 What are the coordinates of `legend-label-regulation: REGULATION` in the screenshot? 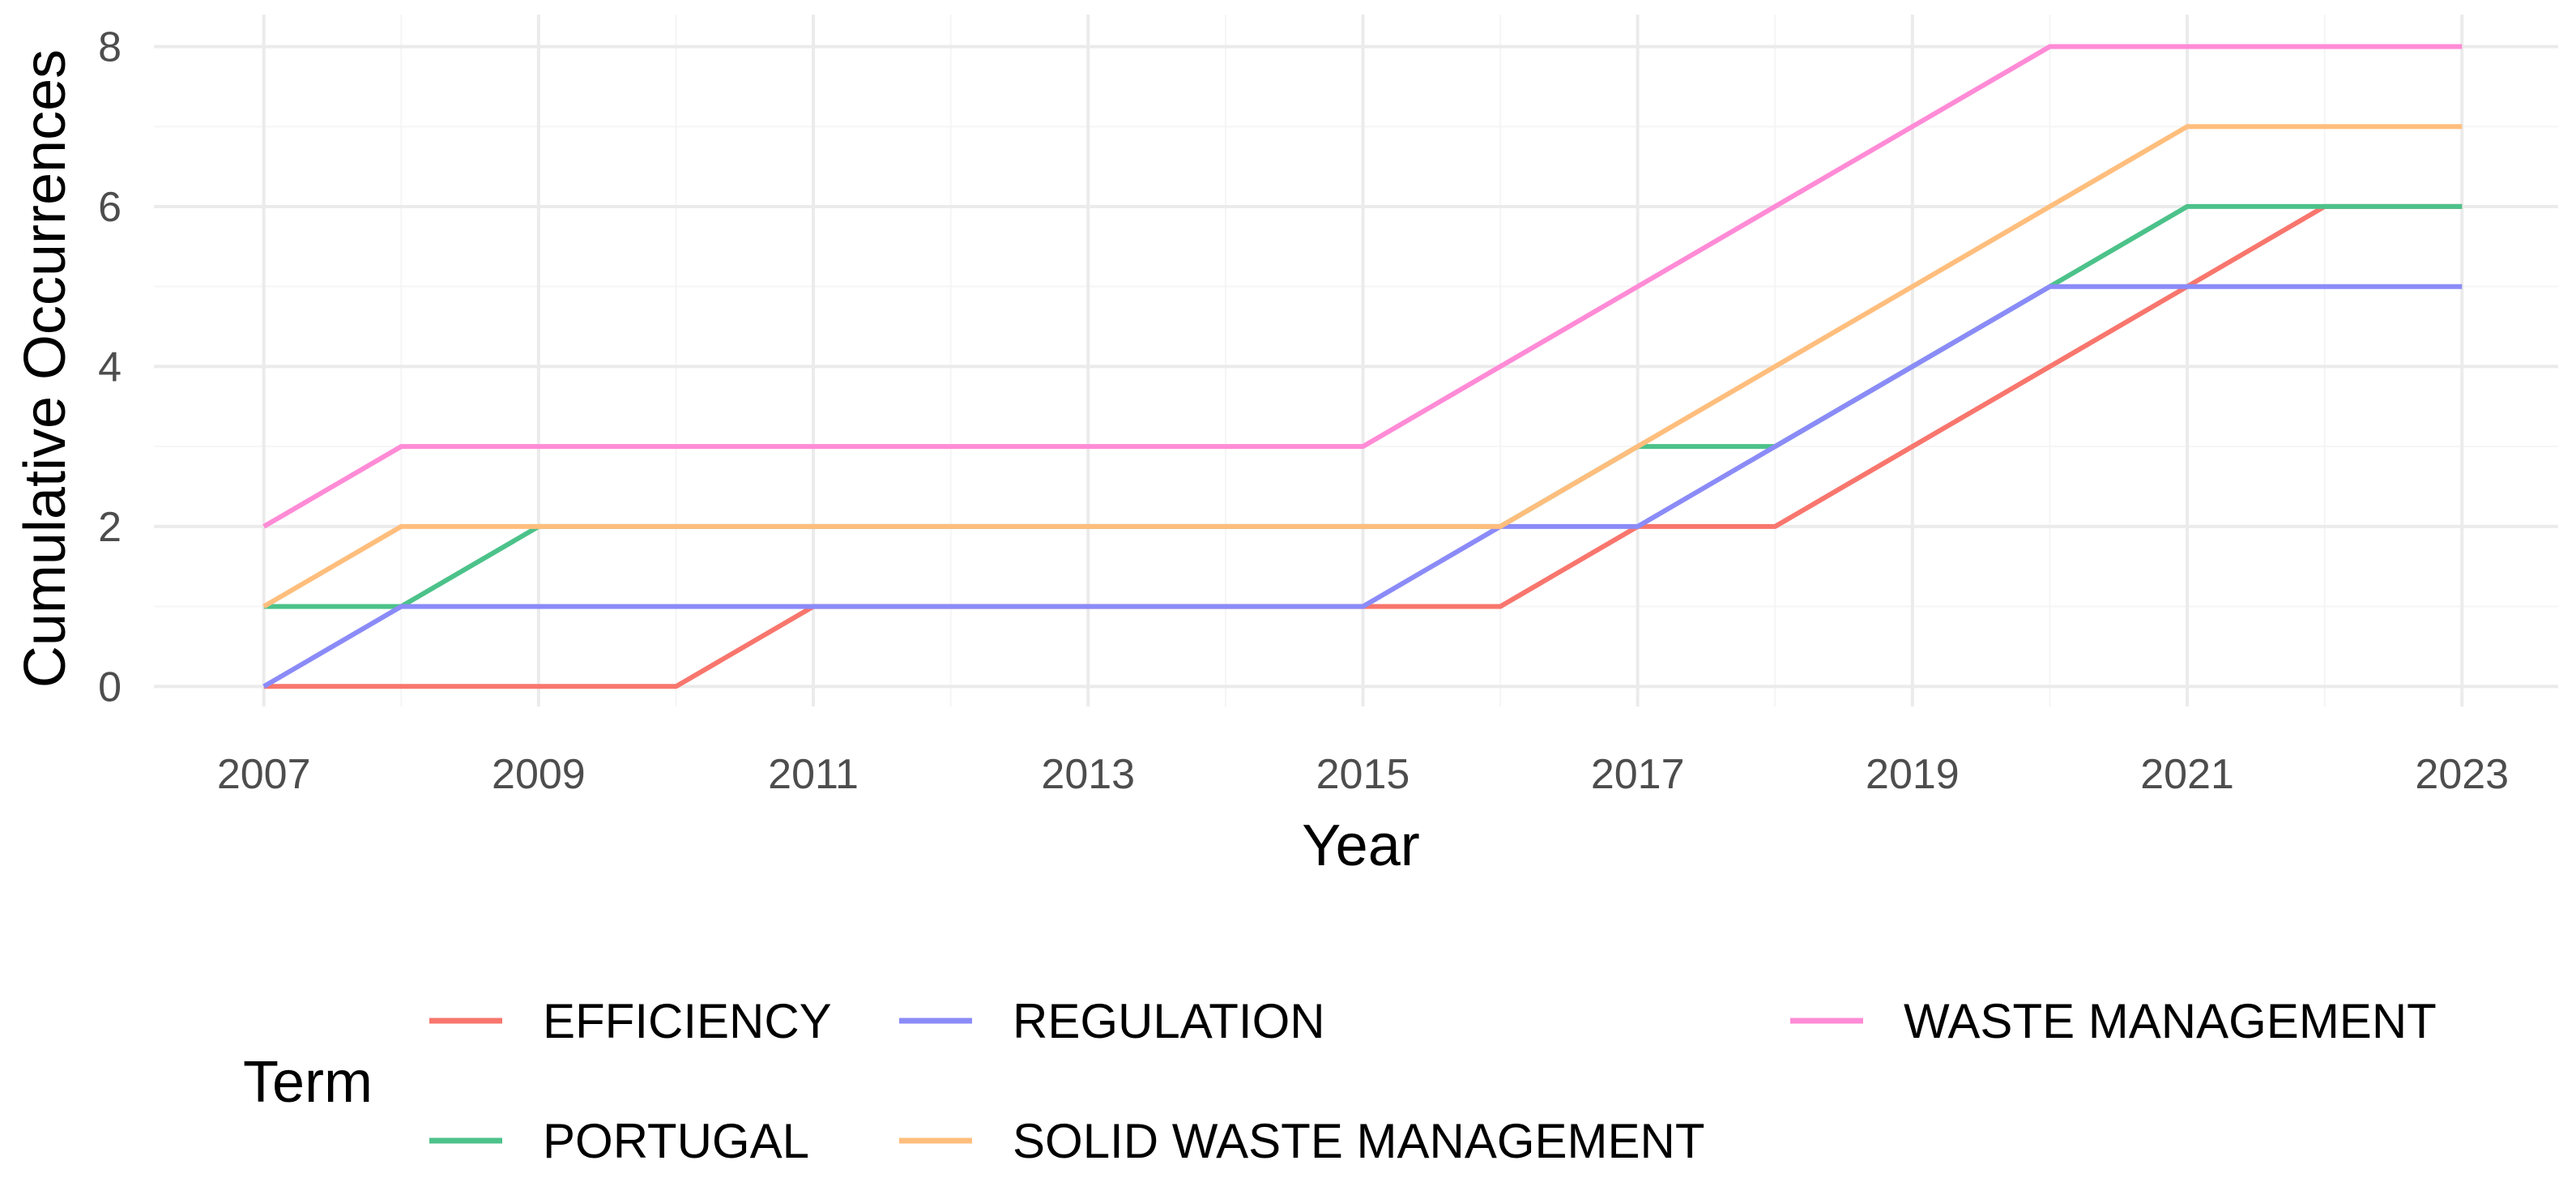 It's located at (1169, 1021).